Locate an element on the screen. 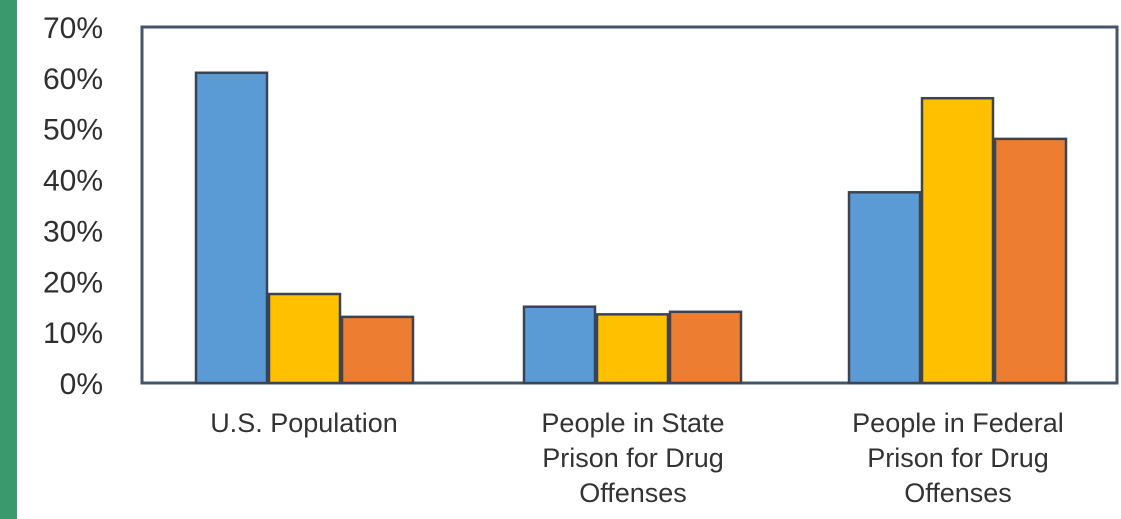  y-tick-label: 20% is located at coordinates (73, 282).